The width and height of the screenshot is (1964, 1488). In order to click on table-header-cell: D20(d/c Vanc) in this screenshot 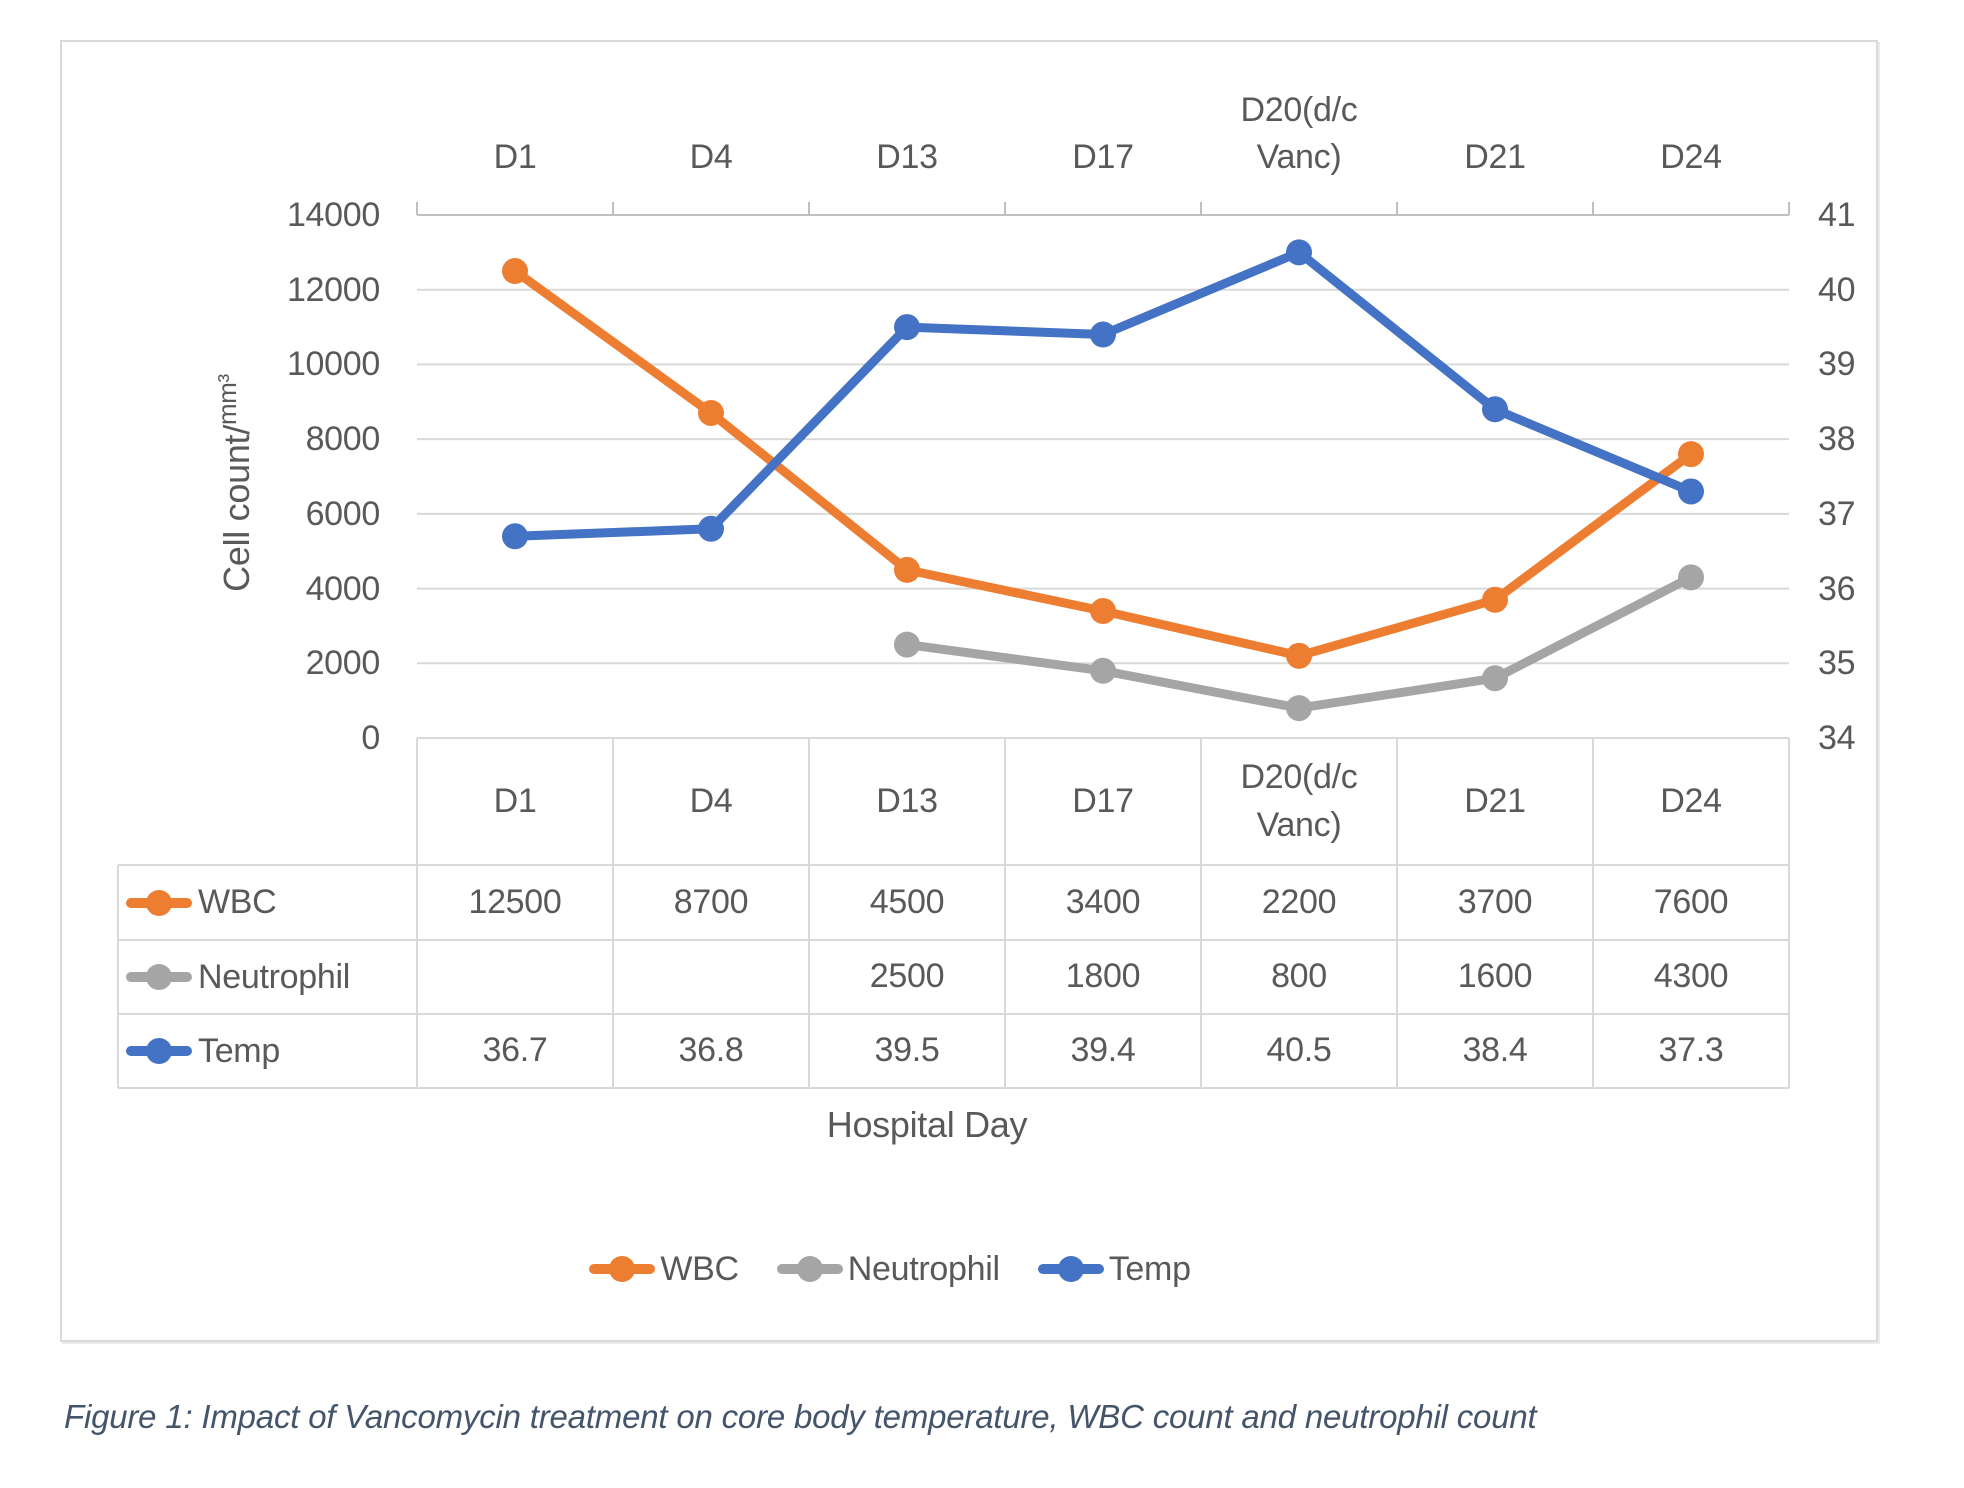, I will do `click(1299, 800)`.